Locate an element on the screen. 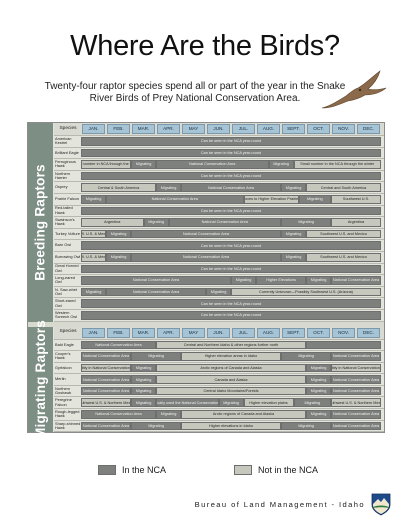 The width and height of the screenshot is (410, 530). species-name: Barn Owl is located at coordinates (63, 245).